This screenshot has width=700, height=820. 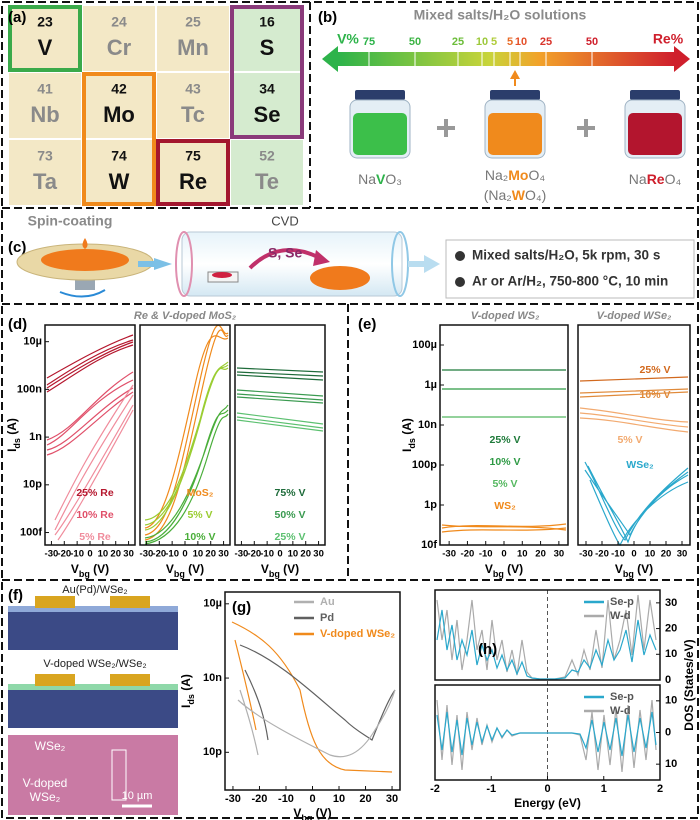 I want to click on atomic-number: 73, so click(x=45, y=156).